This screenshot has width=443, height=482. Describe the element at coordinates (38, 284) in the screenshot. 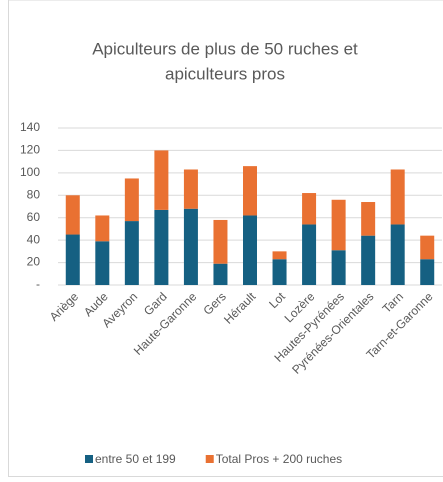

I see `y-tick-label: -` at that location.